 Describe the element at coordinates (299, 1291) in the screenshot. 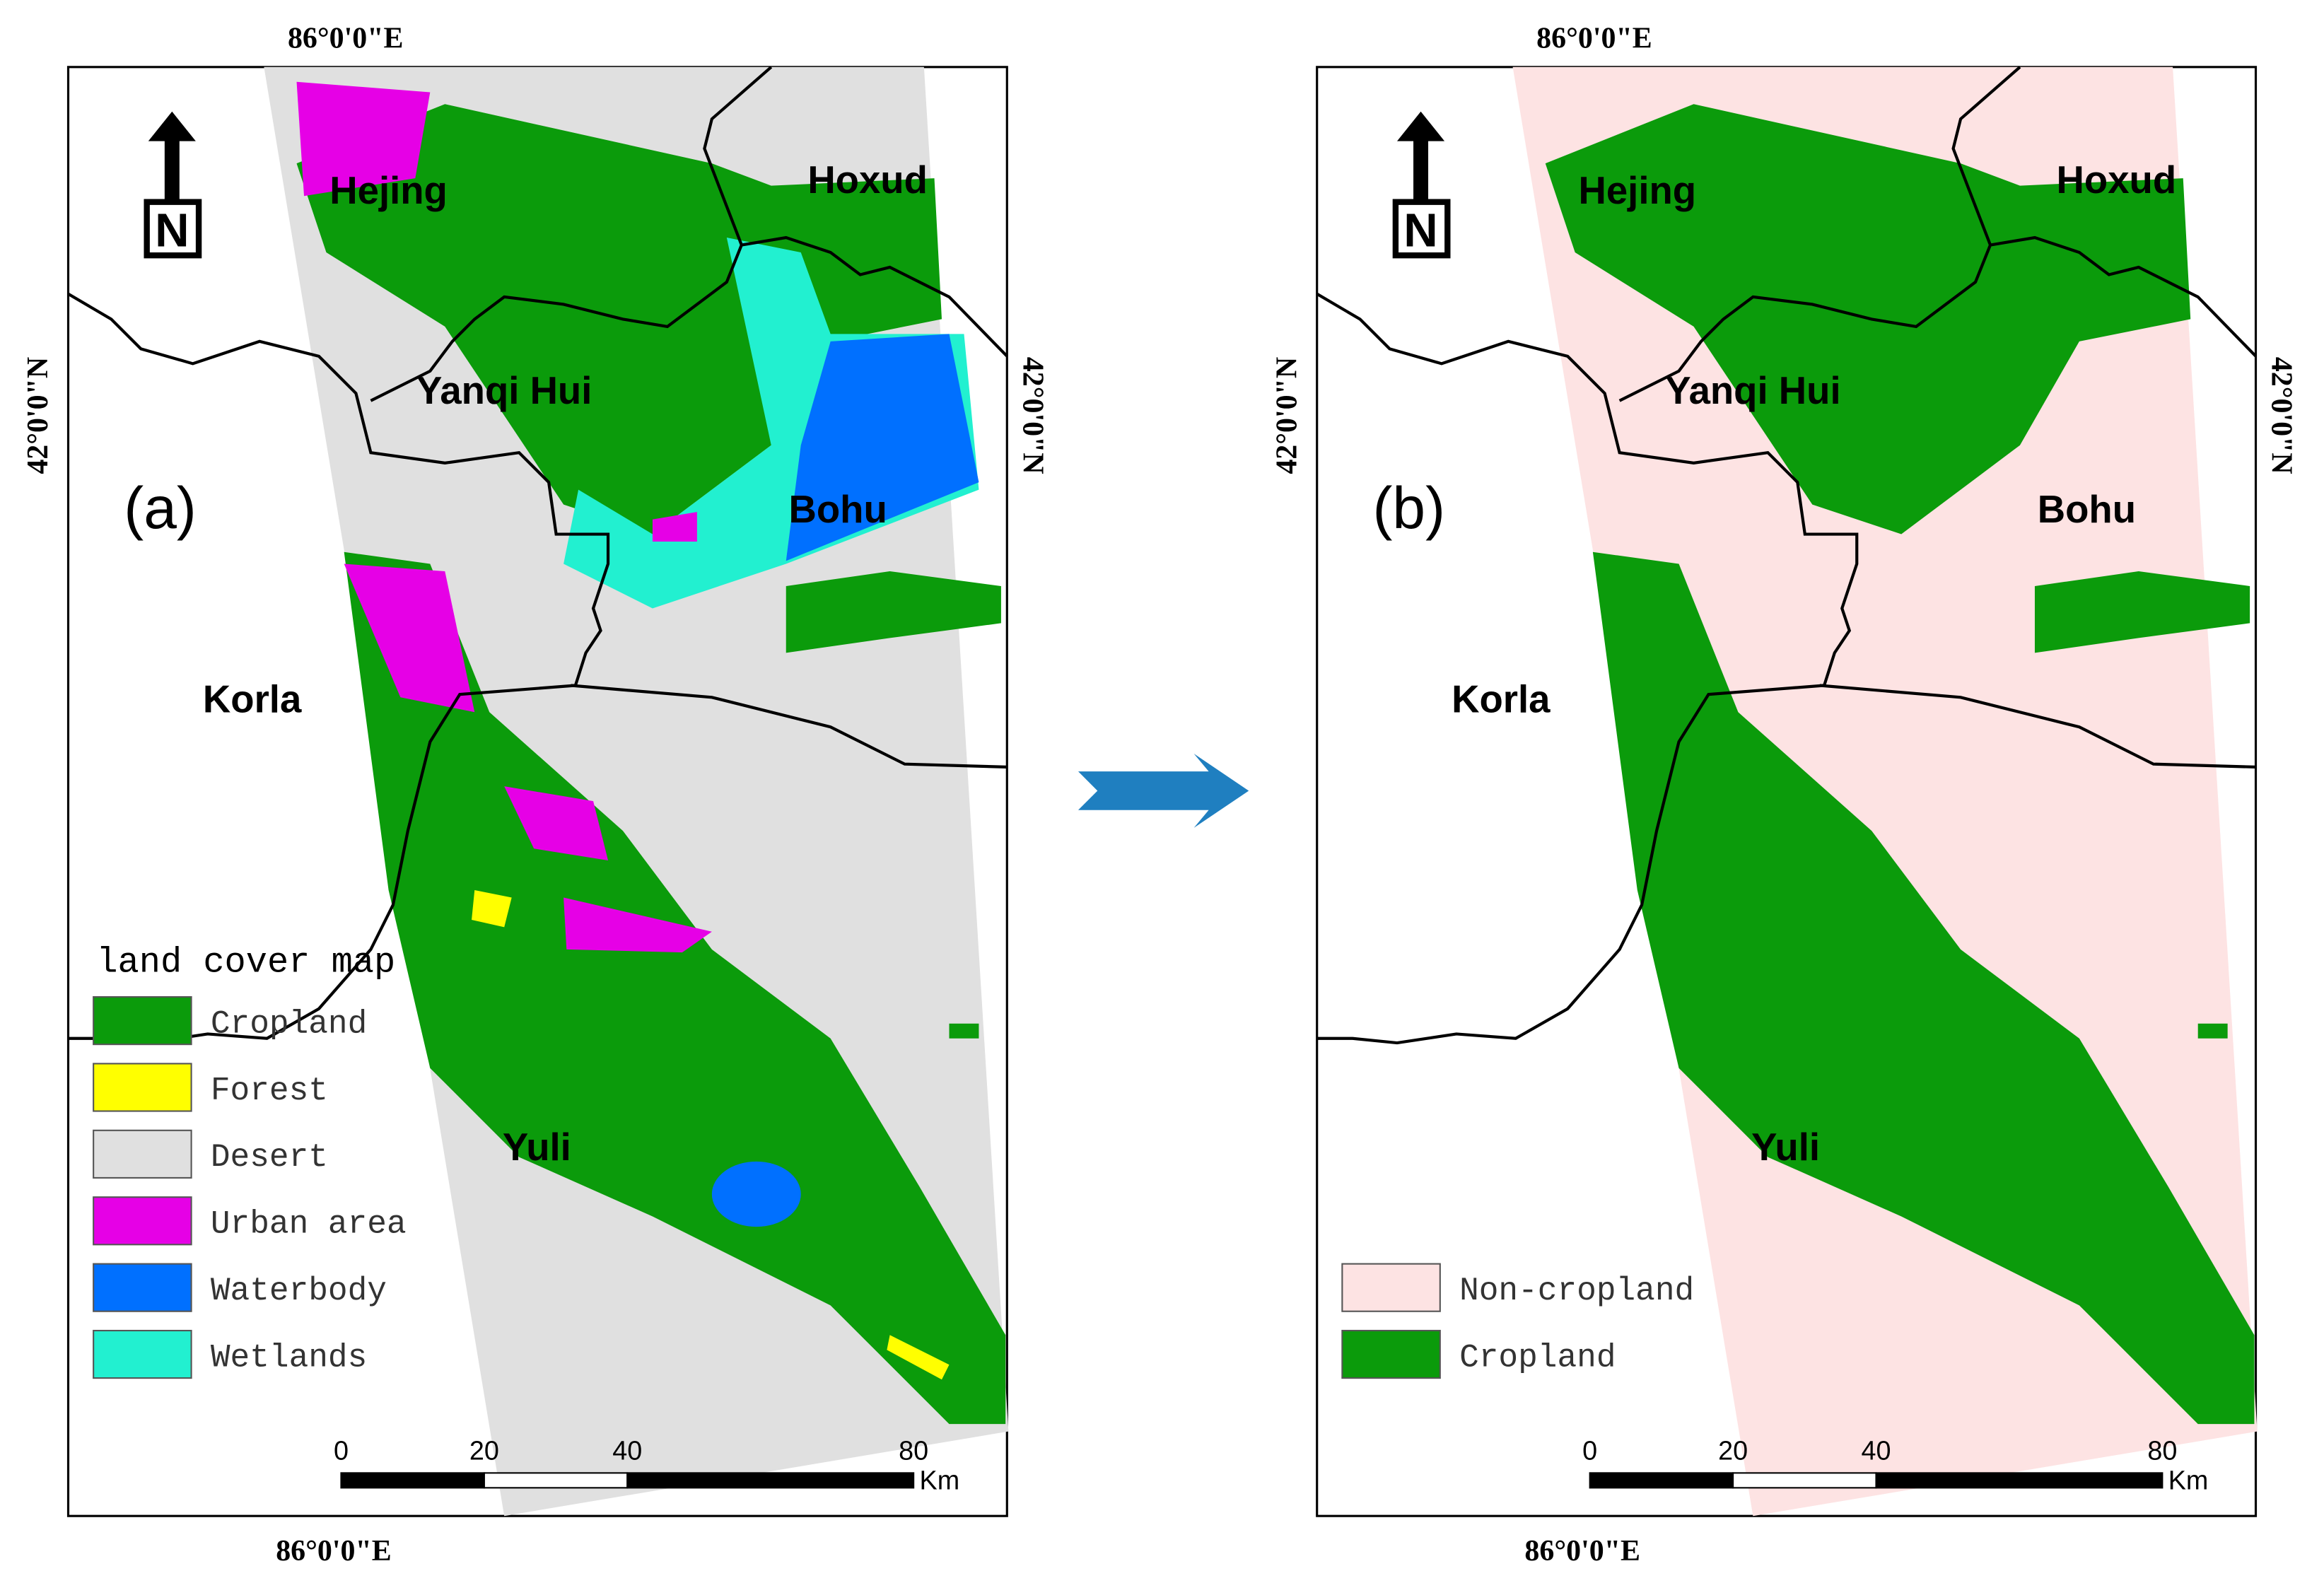

I see `legend-label: Waterbody` at that location.